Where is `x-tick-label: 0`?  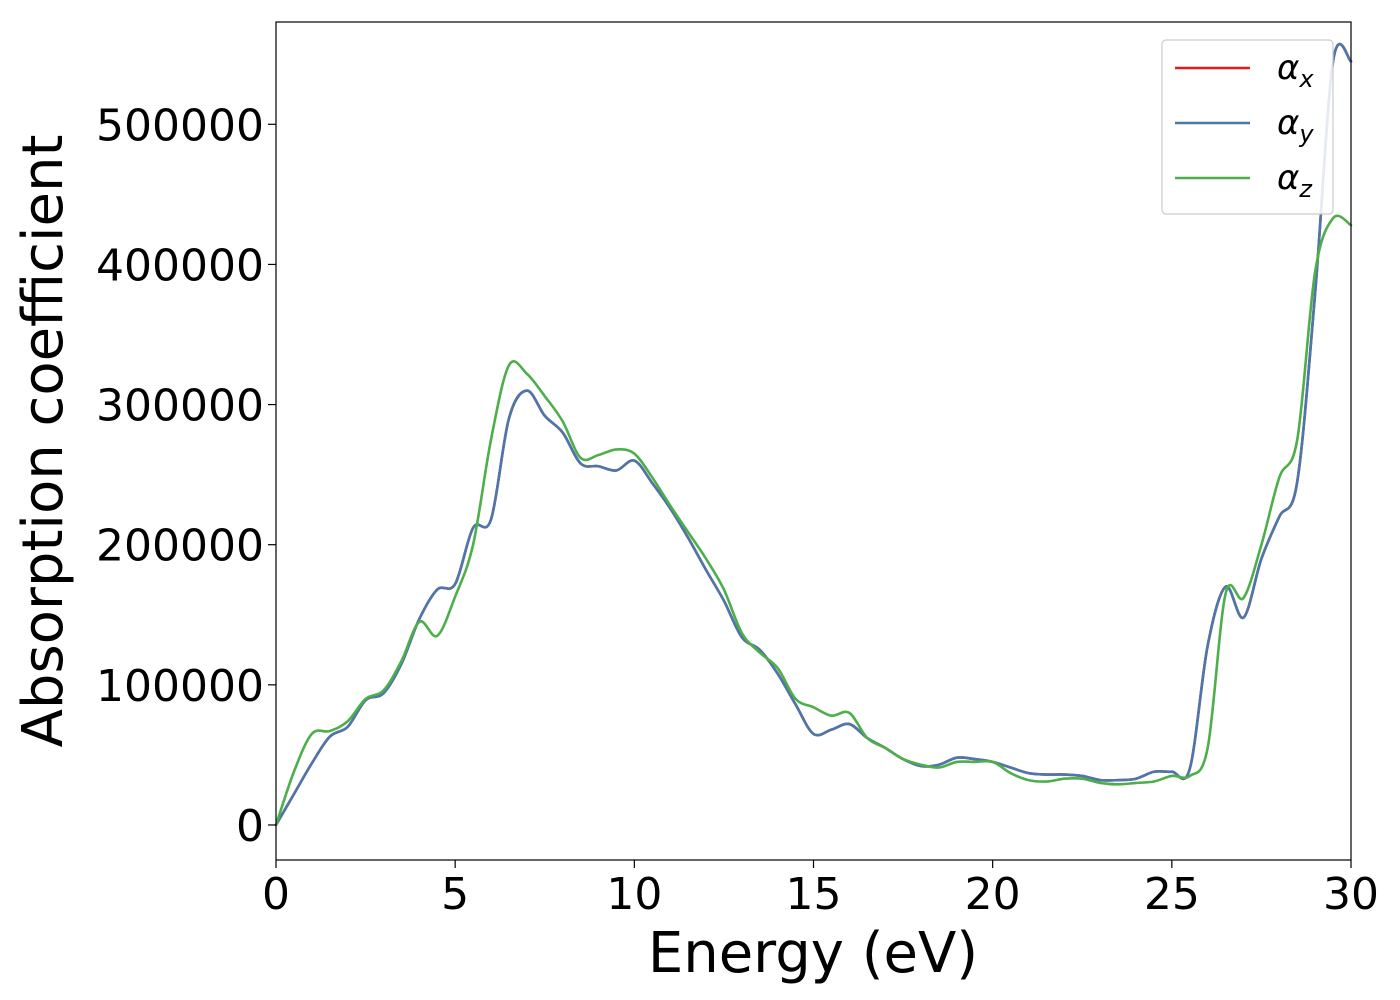
x-tick-label: 0 is located at coordinates (276, 894).